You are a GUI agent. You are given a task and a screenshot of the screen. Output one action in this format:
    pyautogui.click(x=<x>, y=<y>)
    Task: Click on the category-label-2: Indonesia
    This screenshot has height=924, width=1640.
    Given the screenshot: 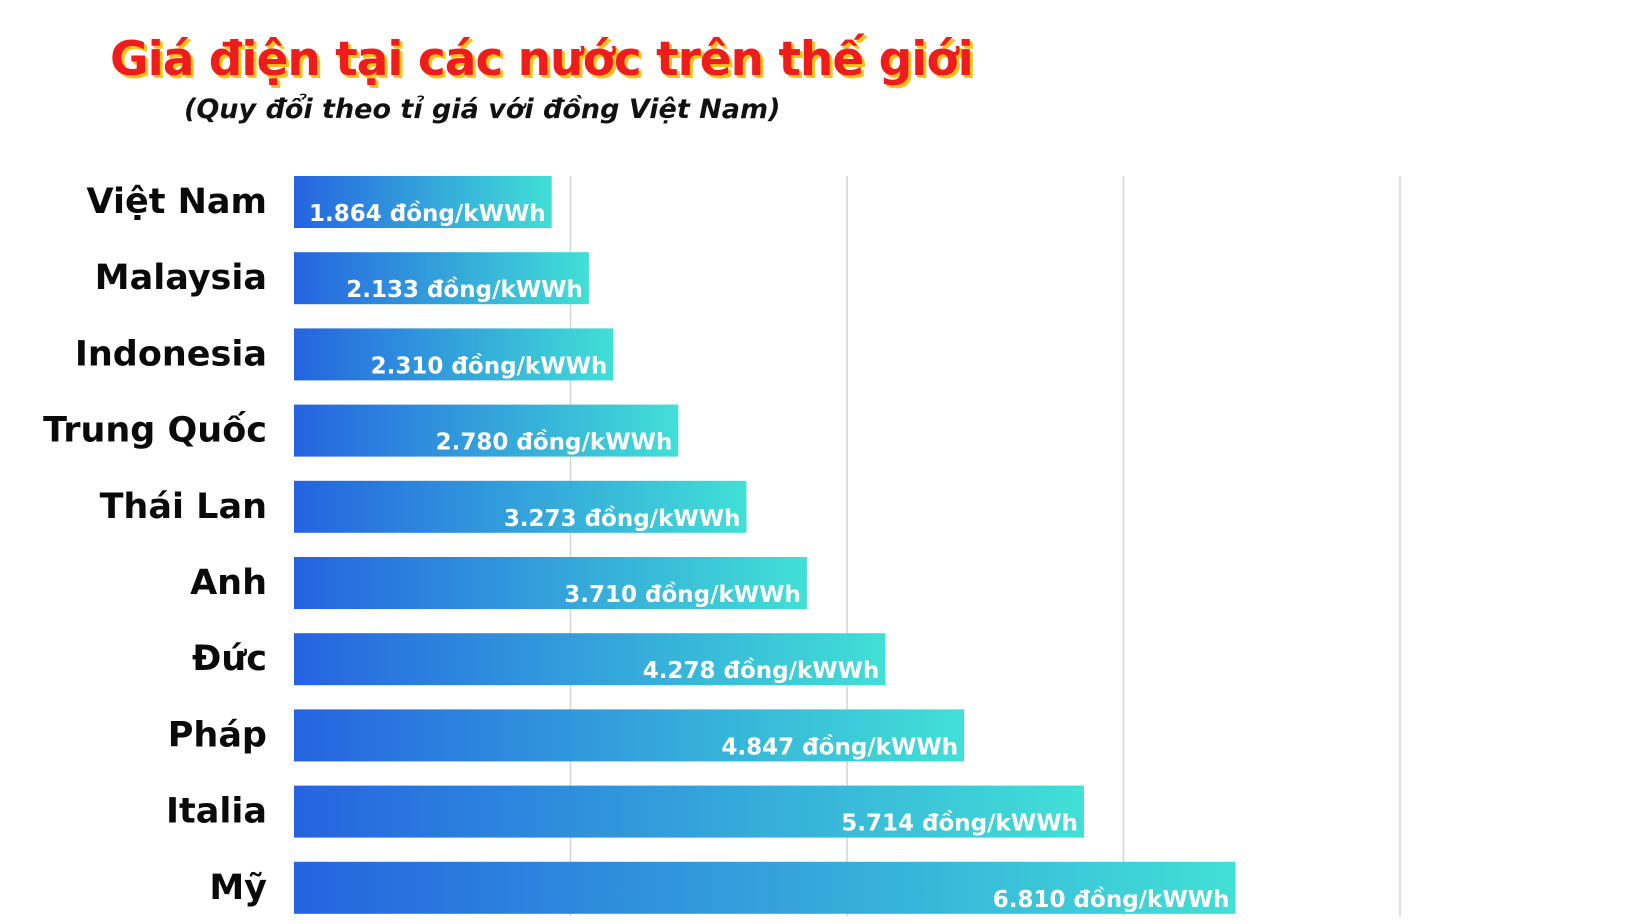 What is the action you would take?
    pyautogui.click(x=171, y=354)
    